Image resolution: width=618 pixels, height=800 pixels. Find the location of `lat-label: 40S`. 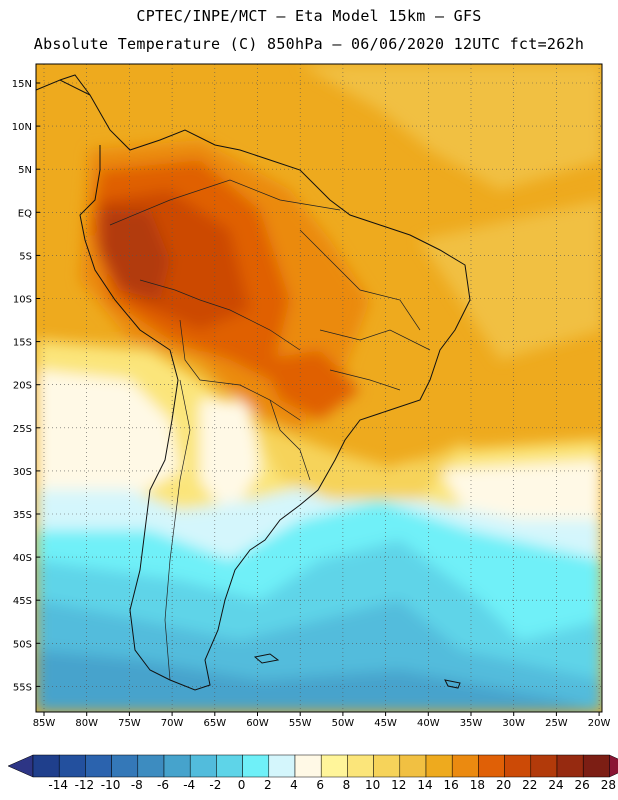

lat-label: 40S is located at coordinates (22, 558).